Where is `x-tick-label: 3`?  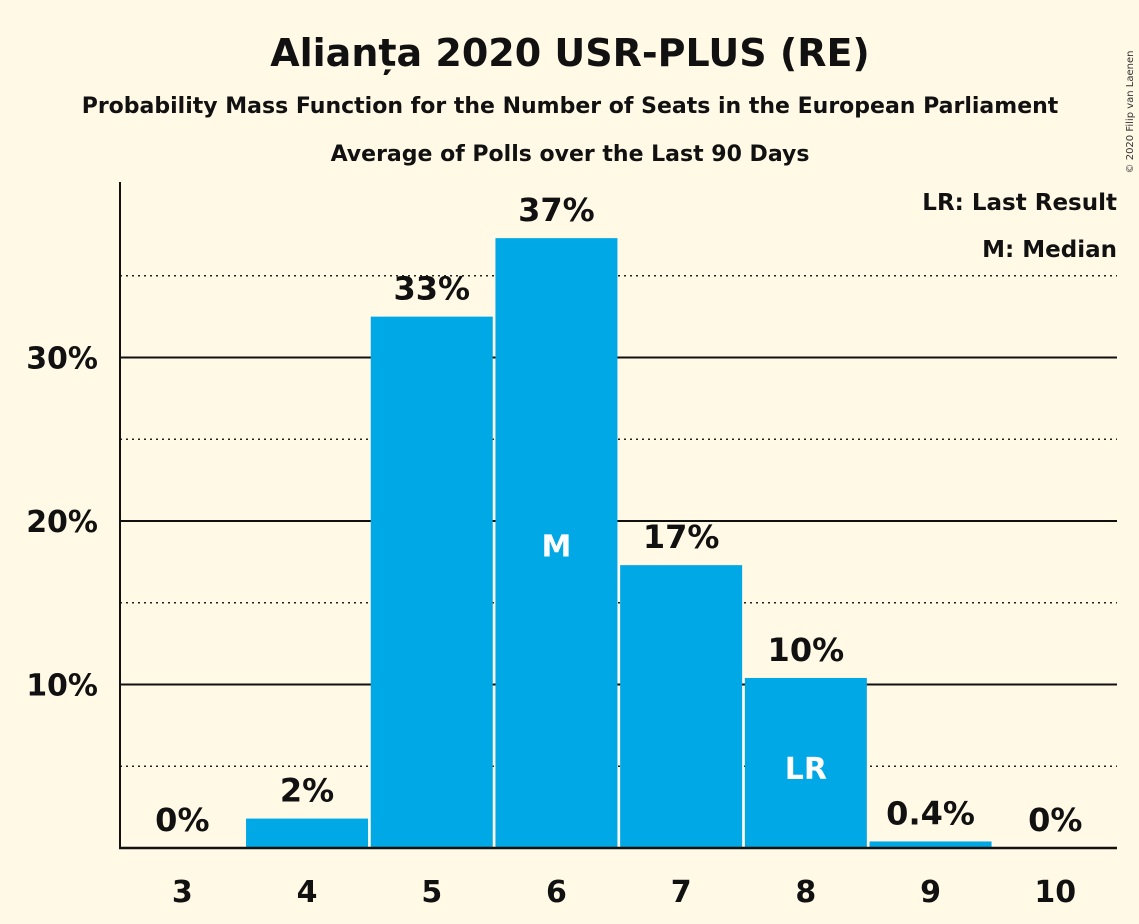
x-tick-label: 3 is located at coordinates (182, 892).